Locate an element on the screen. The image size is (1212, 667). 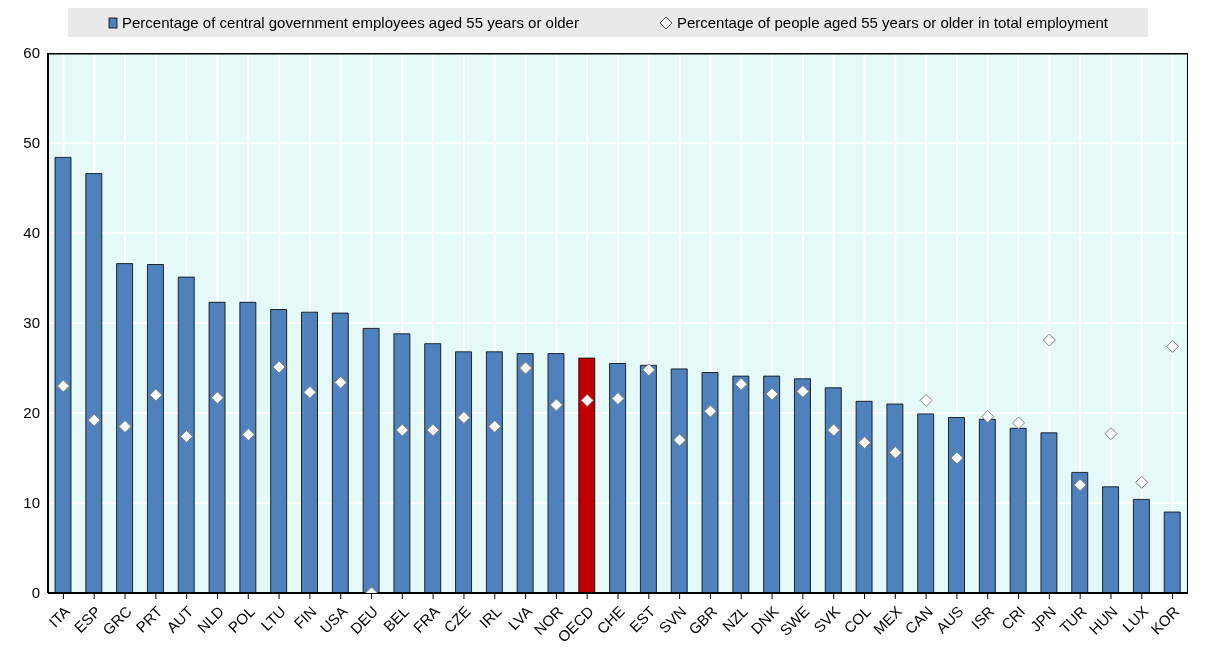
x-tick-label: POL is located at coordinates (241, 619).